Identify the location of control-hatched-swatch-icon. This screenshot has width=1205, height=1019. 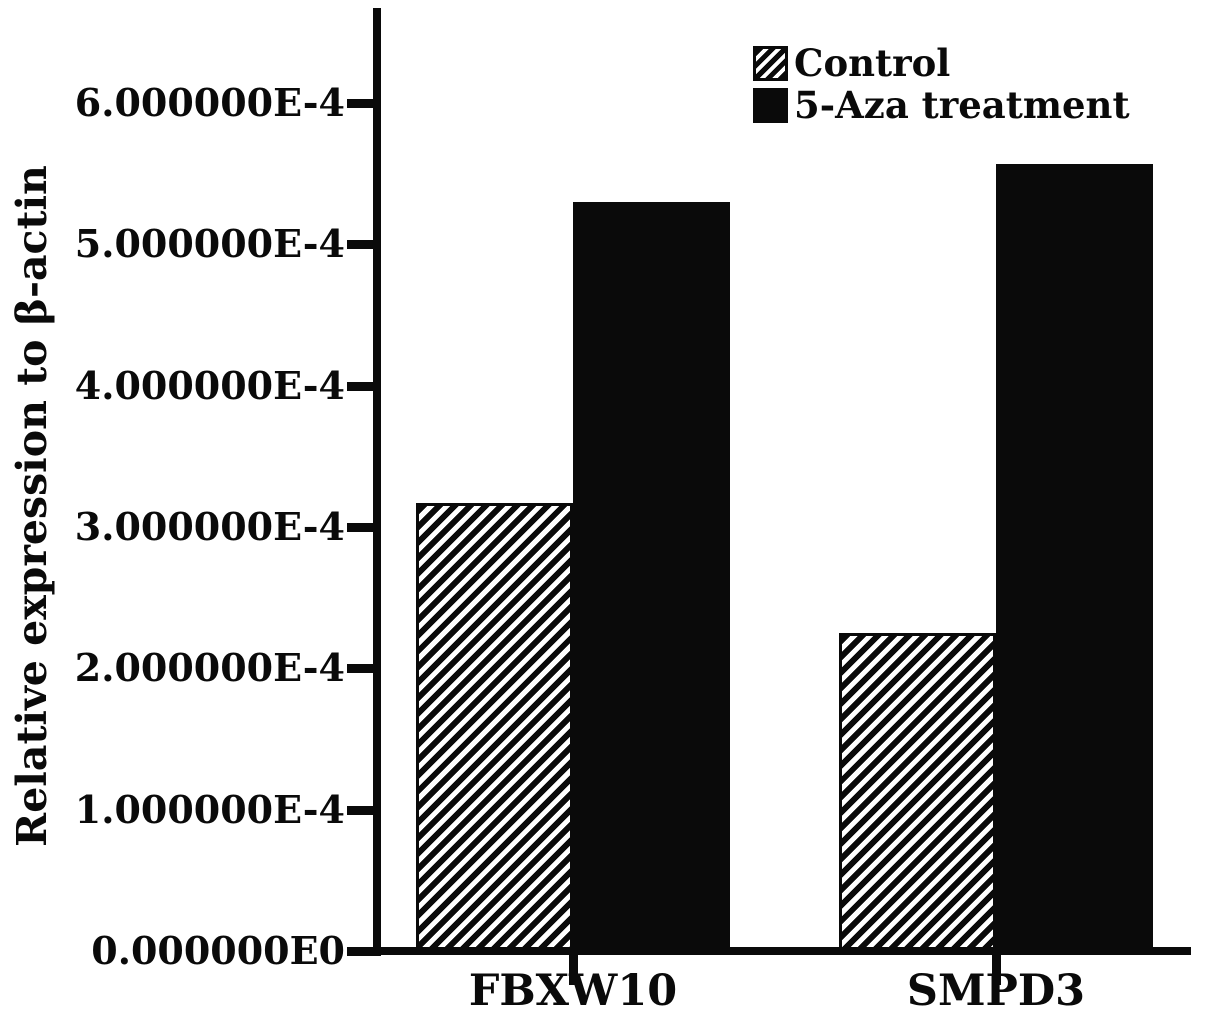
(770, 63).